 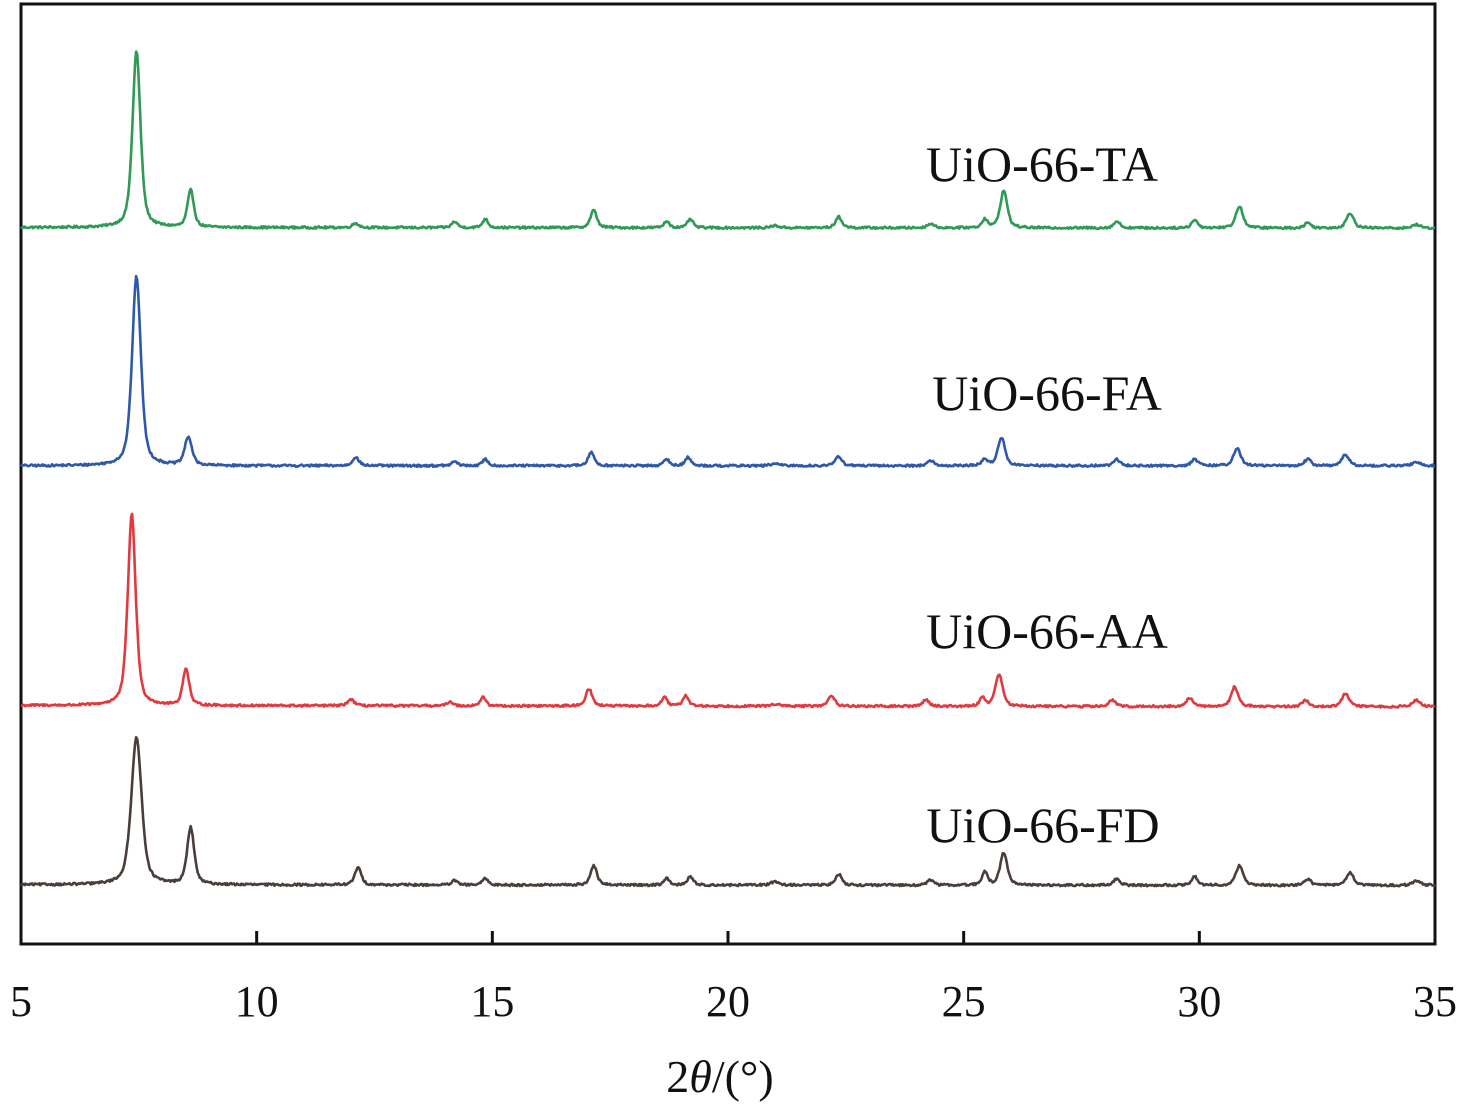 What do you see at coordinates (964, 1001) in the screenshot?
I see `x-tick-label: 25` at bounding box center [964, 1001].